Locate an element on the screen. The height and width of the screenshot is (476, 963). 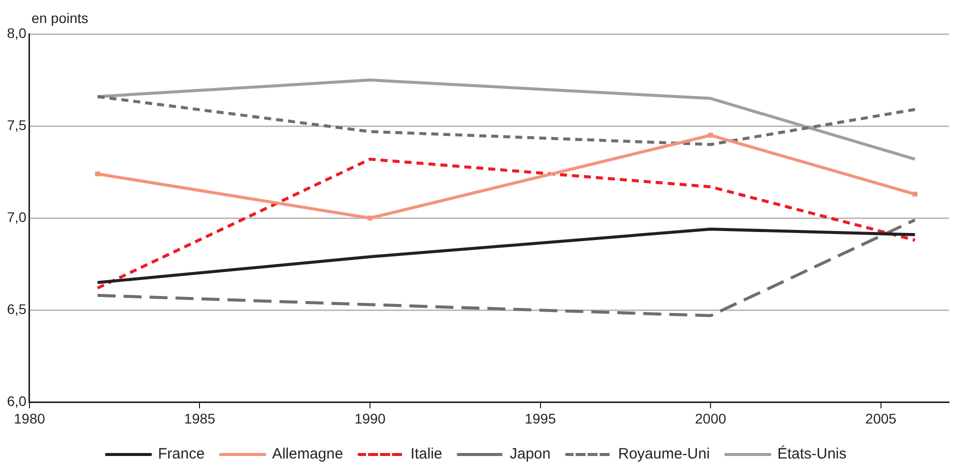
y-tick-label: 6,5 is located at coordinates (16, 309).